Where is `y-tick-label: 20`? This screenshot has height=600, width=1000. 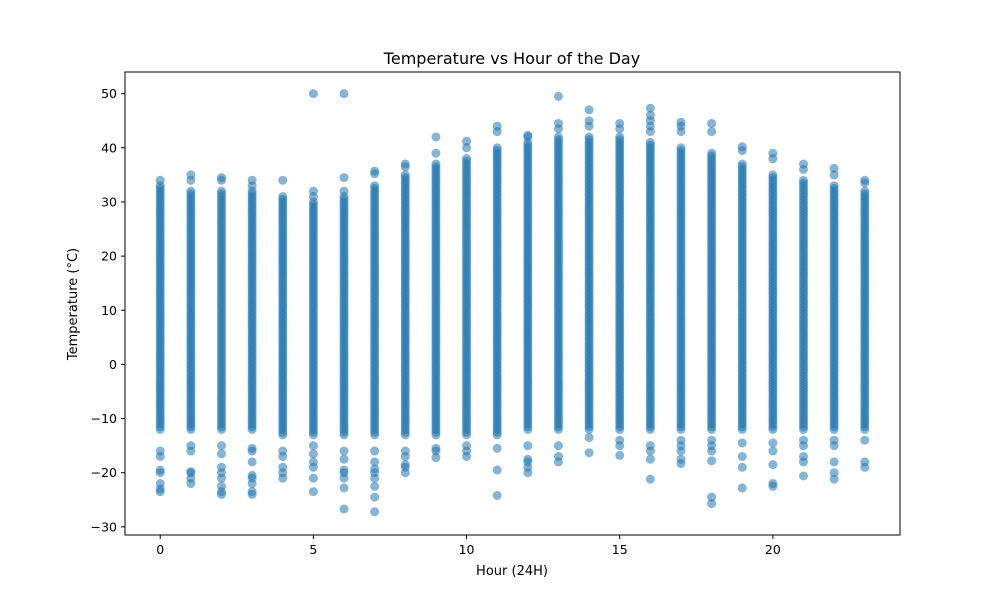 y-tick-label: 20 is located at coordinates (109, 256).